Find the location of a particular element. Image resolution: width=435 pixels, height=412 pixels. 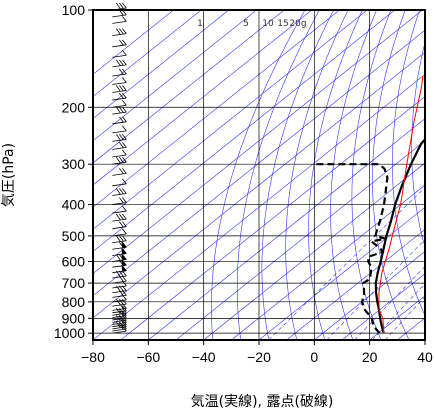

y-tick-label: 1000 is located at coordinates (69, 333).